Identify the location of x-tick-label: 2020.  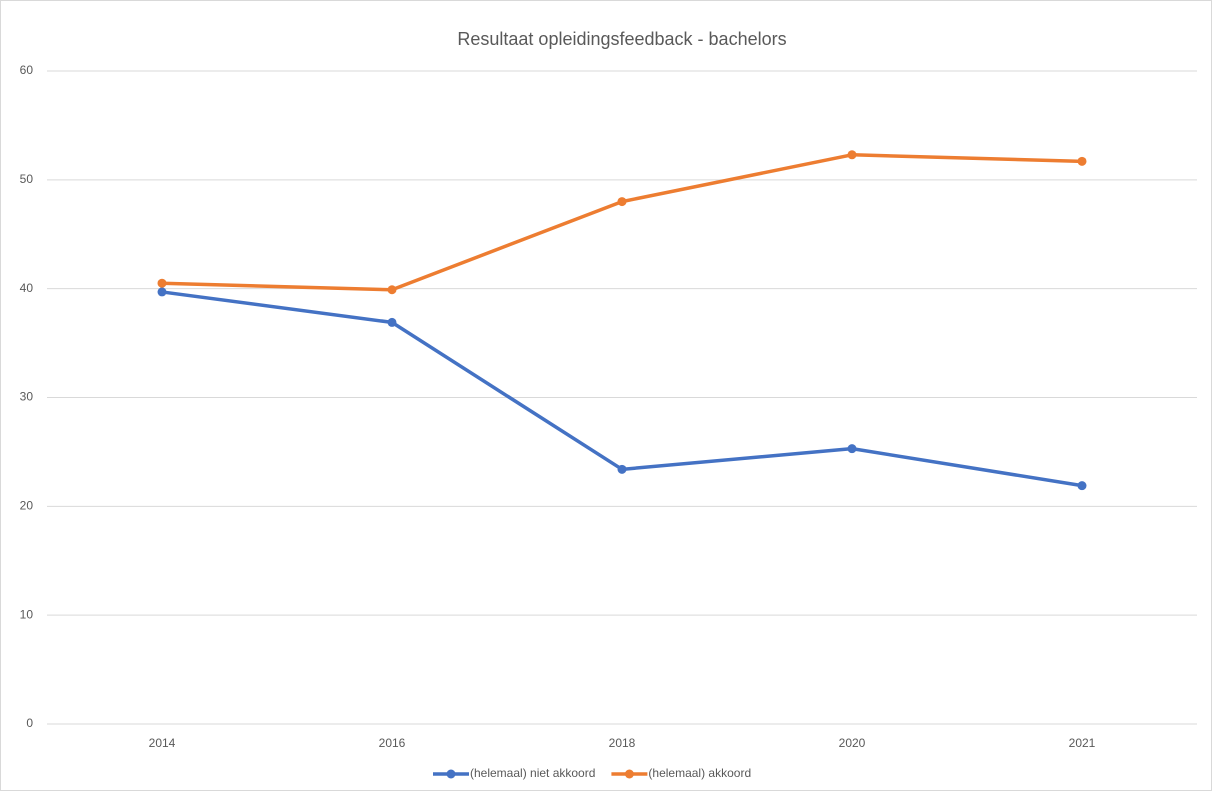
(852, 743).